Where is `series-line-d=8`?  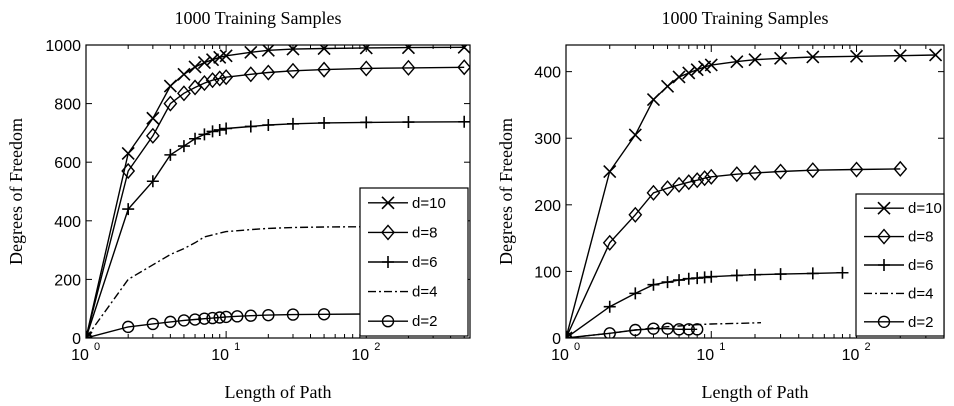
series-line-d=8 is located at coordinates (733, 253).